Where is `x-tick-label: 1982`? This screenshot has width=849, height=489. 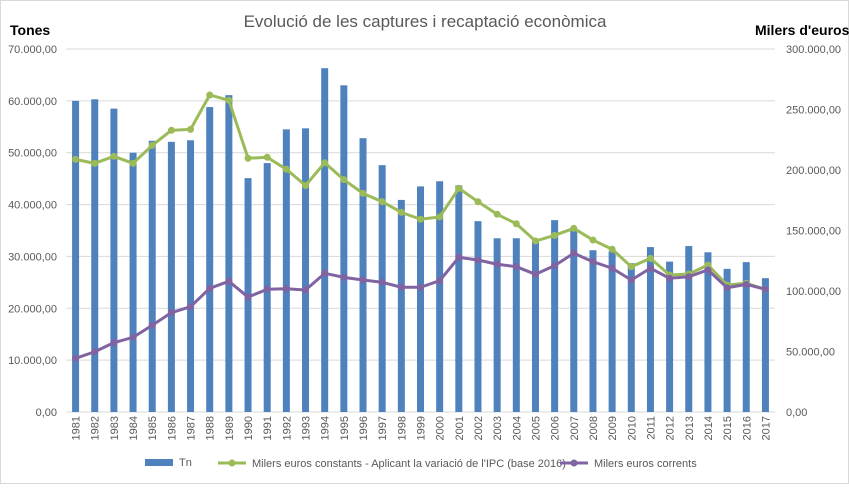
x-tick-label: 1982 is located at coordinates (96, 428).